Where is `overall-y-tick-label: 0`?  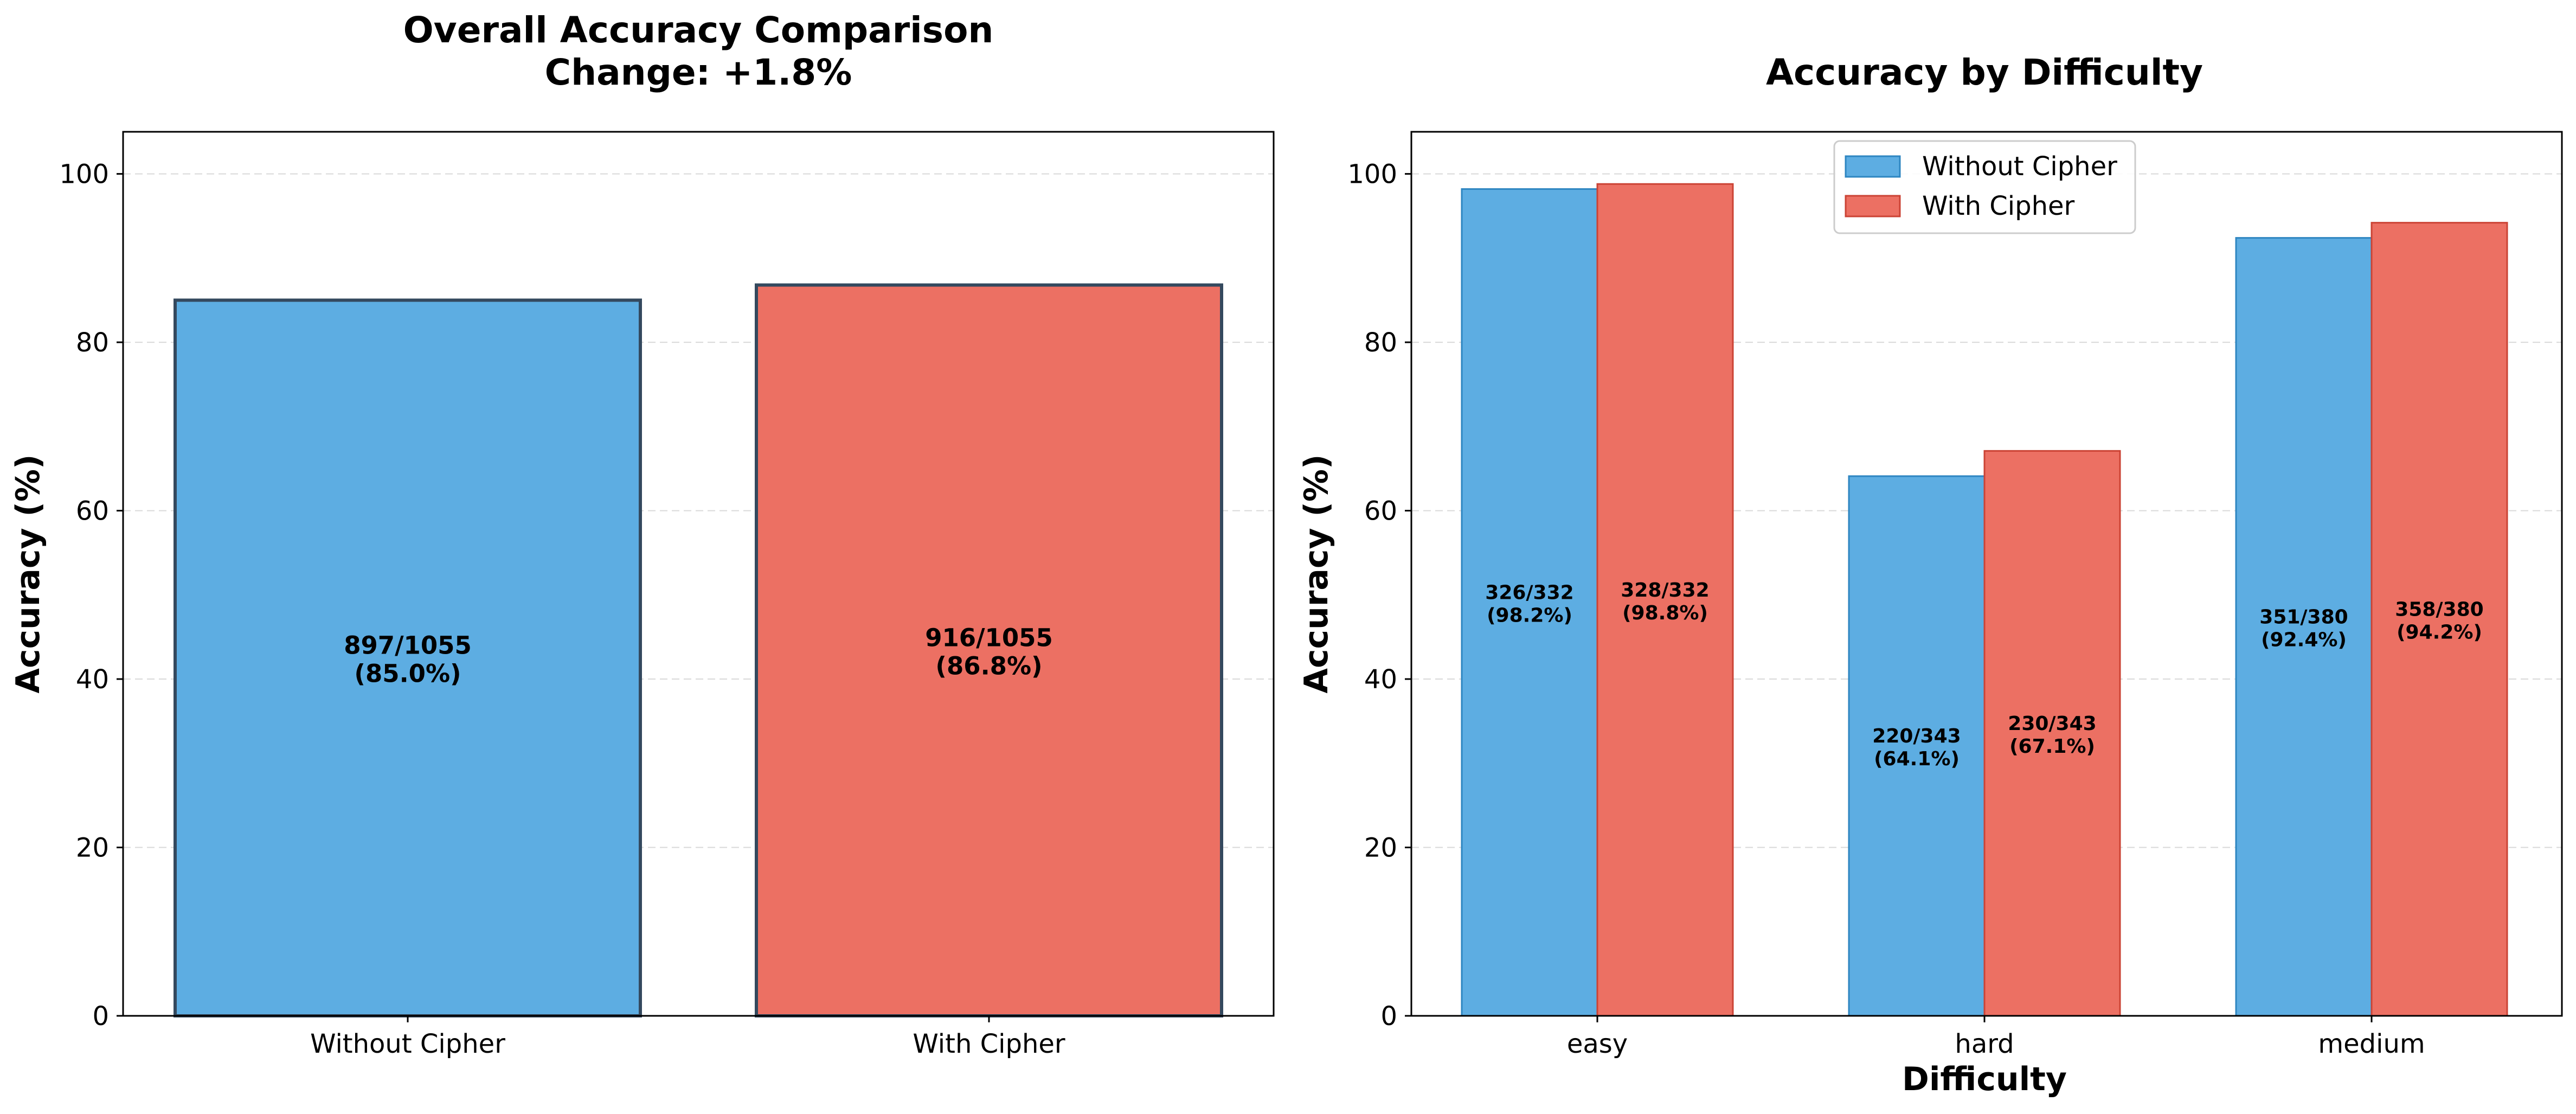 overall-y-tick-label: 0 is located at coordinates (100, 1016).